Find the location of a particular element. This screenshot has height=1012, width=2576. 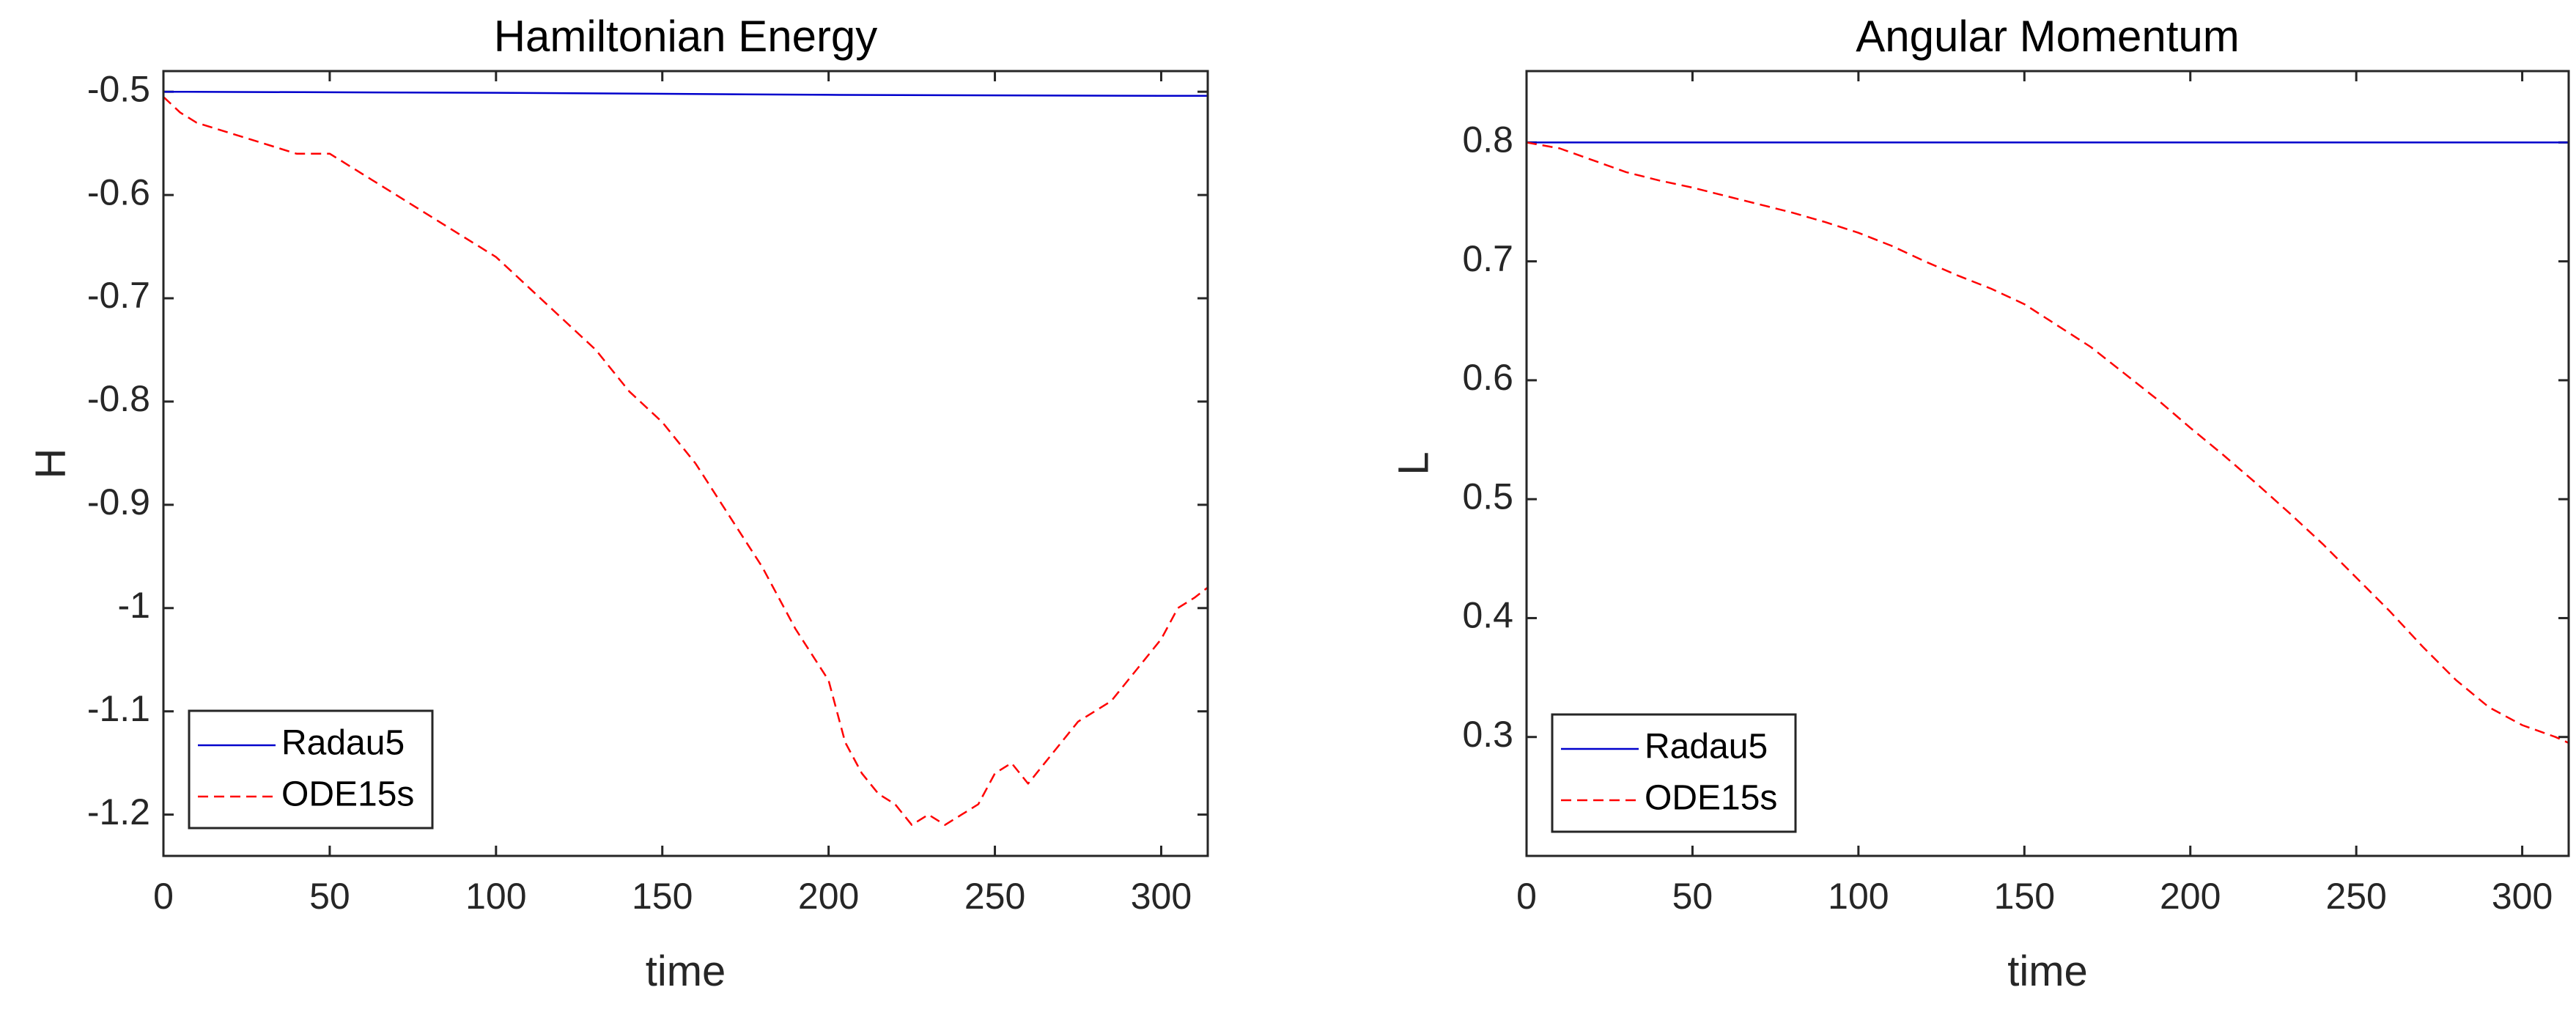

y-tick-label: 0.6 is located at coordinates (1487, 377).